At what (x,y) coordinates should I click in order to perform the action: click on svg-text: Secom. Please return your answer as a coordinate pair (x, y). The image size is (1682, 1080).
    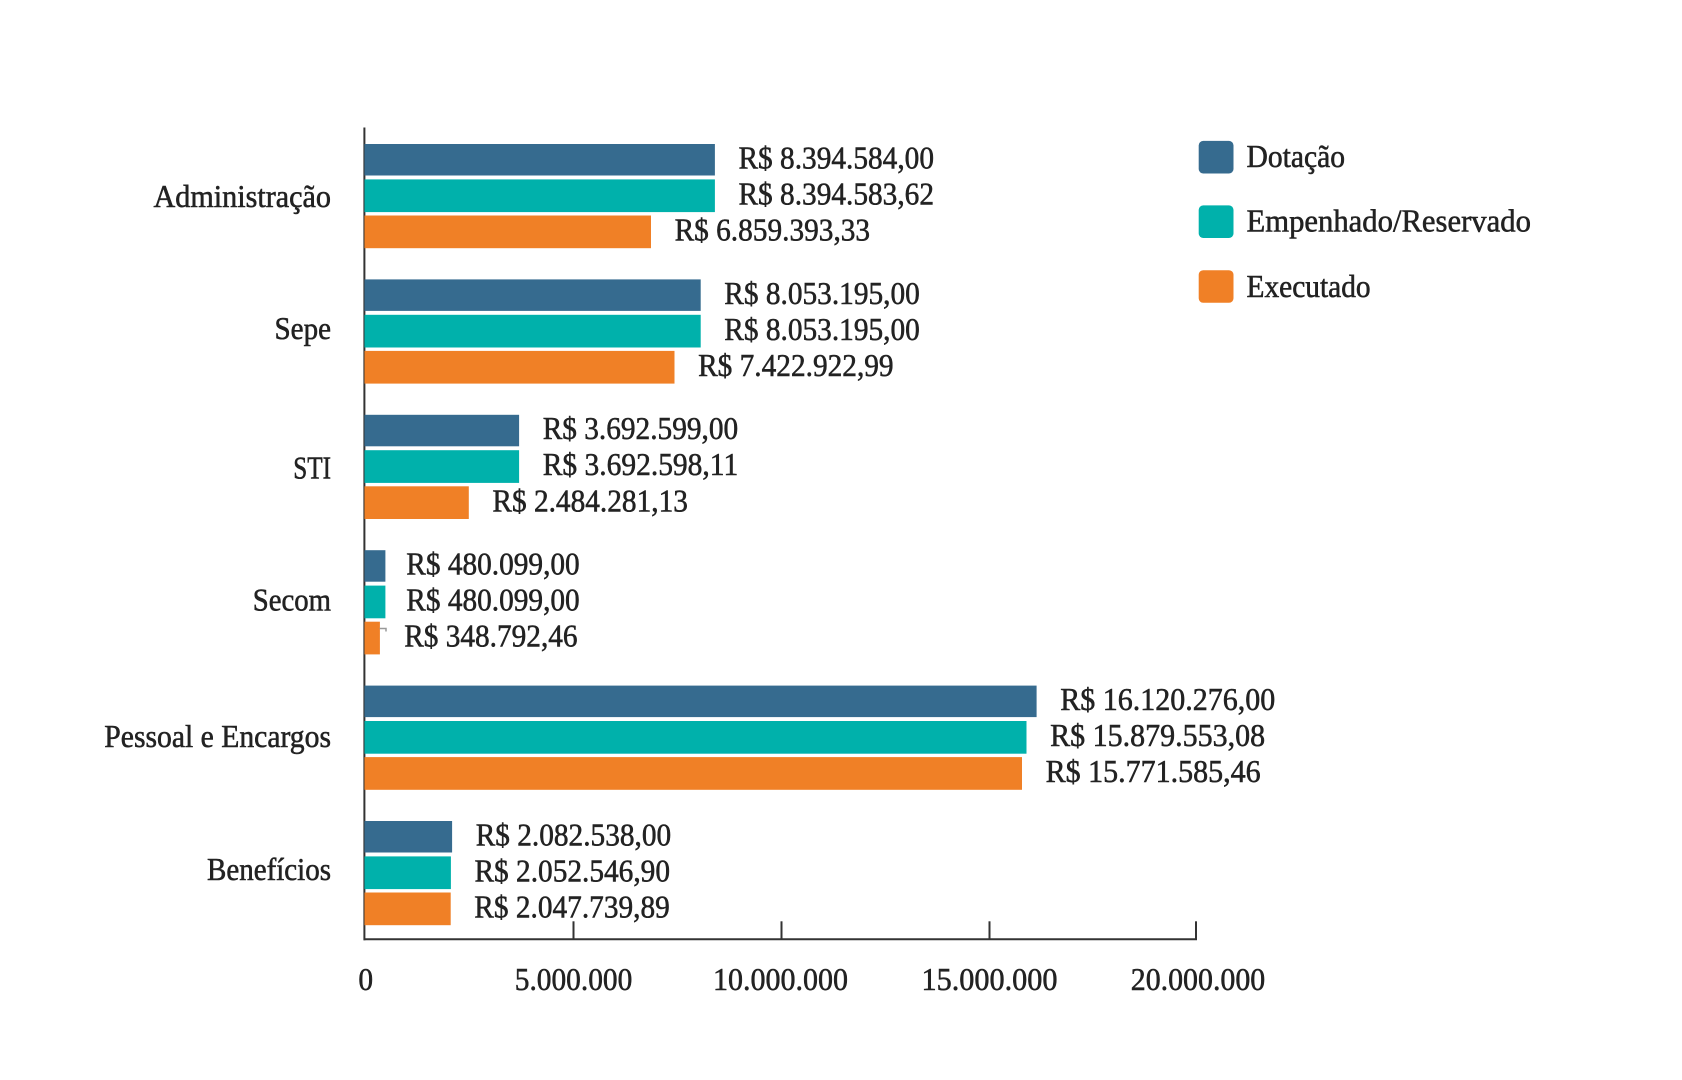
    Looking at the image, I should click on (292, 599).